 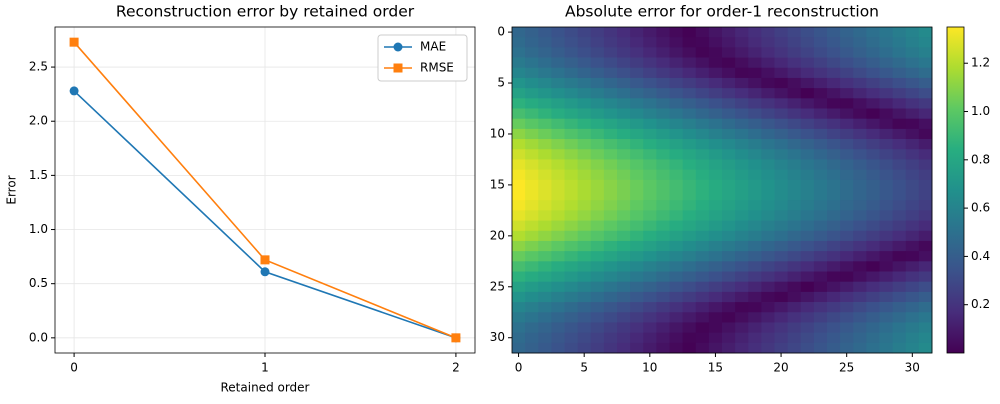 I want to click on marker, so click(x=456, y=338).